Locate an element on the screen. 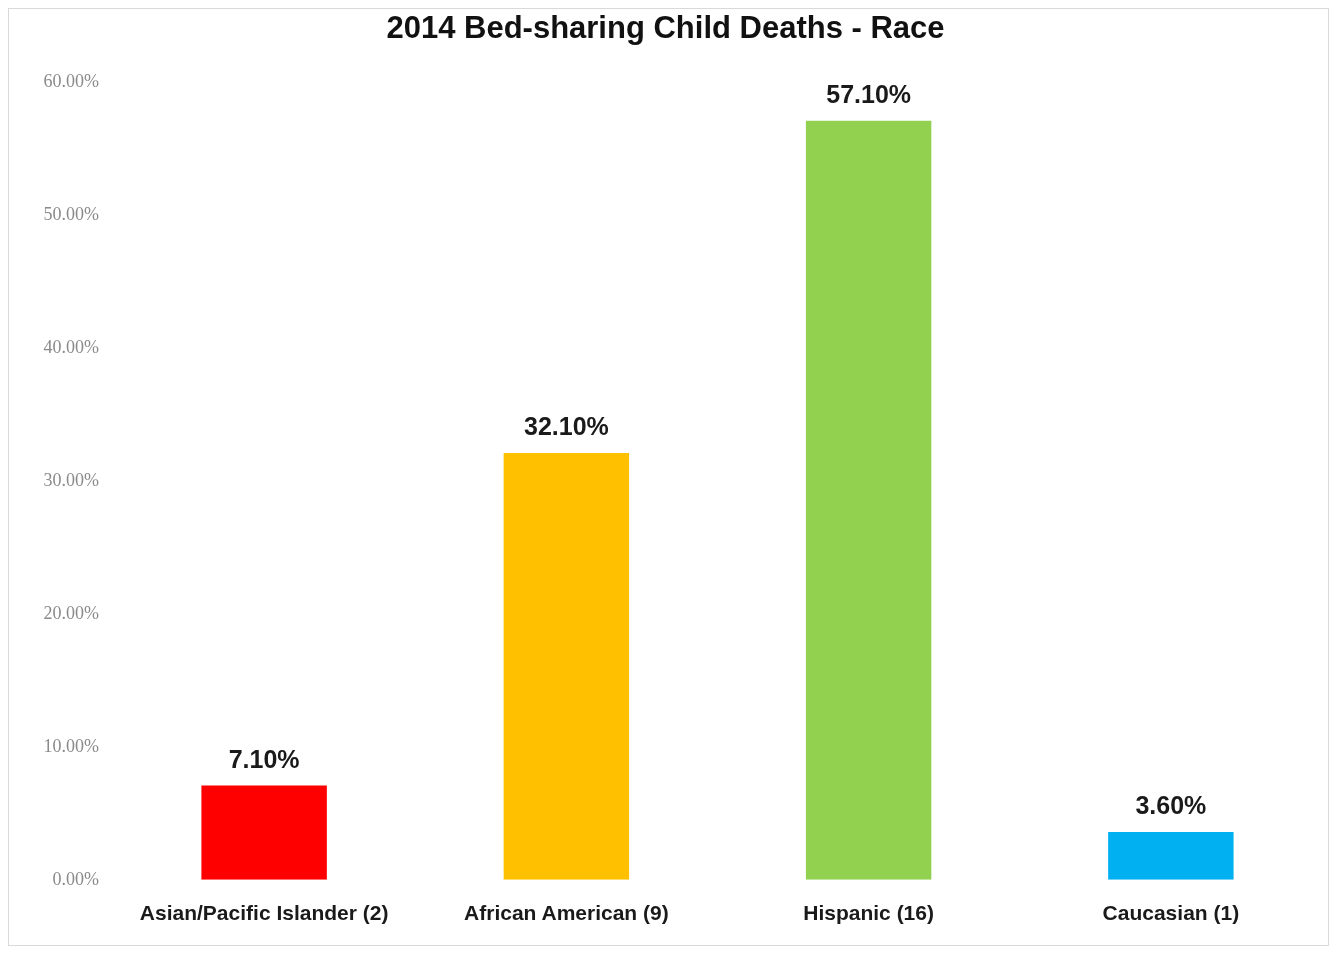  data-label: 3.60% is located at coordinates (1171, 805).